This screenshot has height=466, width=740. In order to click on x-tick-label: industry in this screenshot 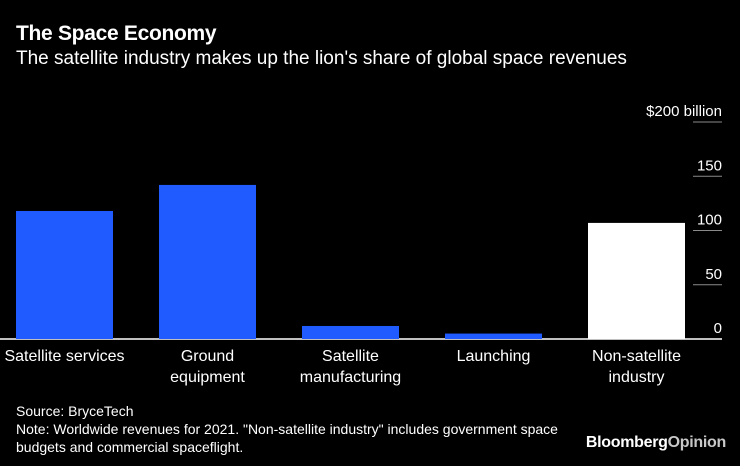, I will do `click(636, 377)`.